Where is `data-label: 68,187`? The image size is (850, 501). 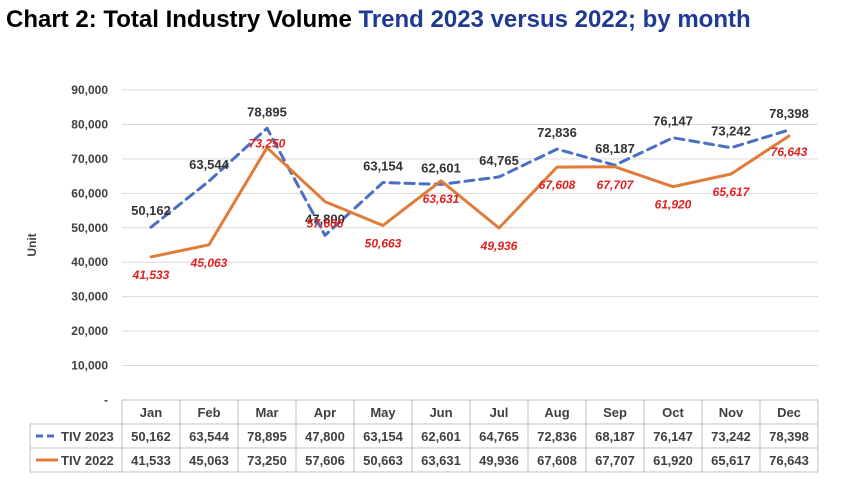 data-label: 68,187 is located at coordinates (615, 148).